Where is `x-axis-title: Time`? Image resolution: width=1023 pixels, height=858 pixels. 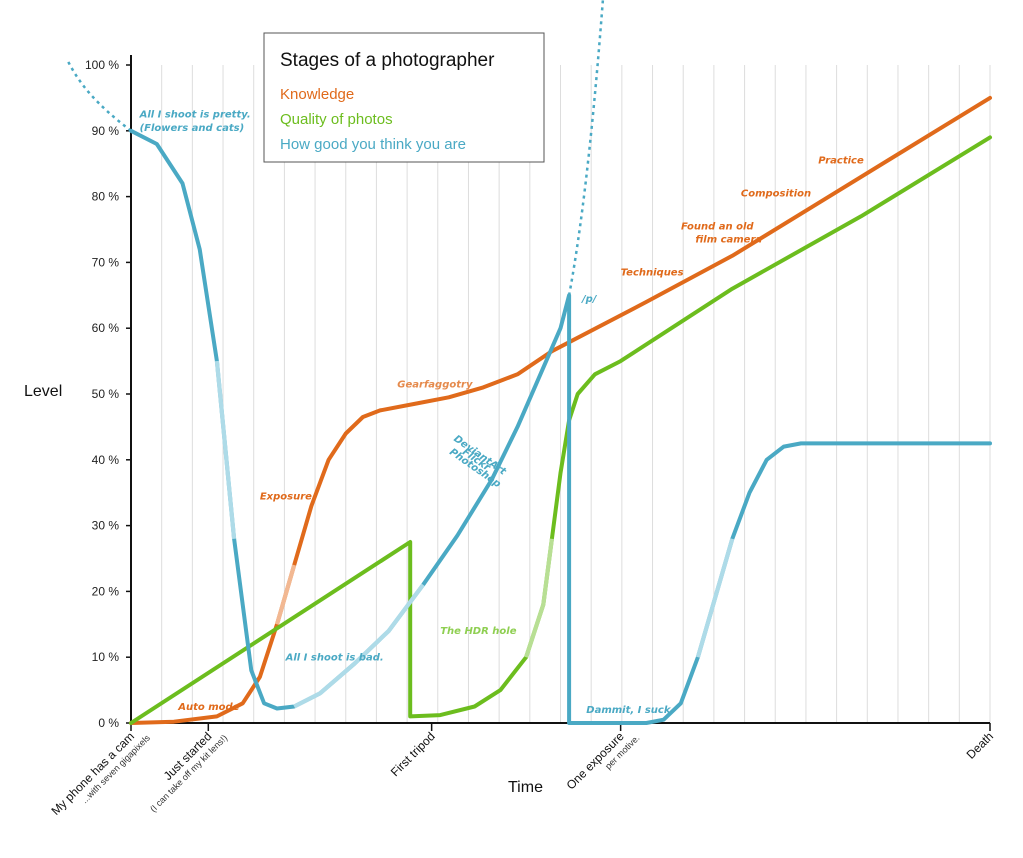
x-axis-title: Time is located at coordinates (525, 787).